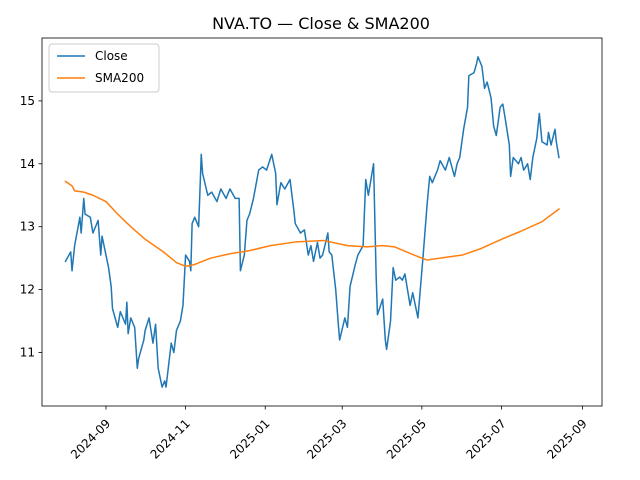 The image size is (640, 480). What do you see at coordinates (111, 56) in the screenshot?
I see `legend-label-close: Close` at bounding box center [111, 56].